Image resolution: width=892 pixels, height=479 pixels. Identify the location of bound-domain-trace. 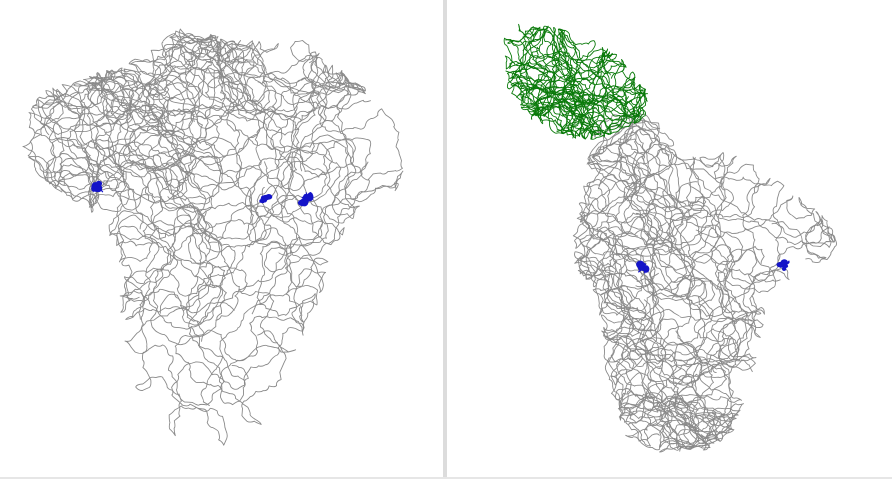
(575, 81).